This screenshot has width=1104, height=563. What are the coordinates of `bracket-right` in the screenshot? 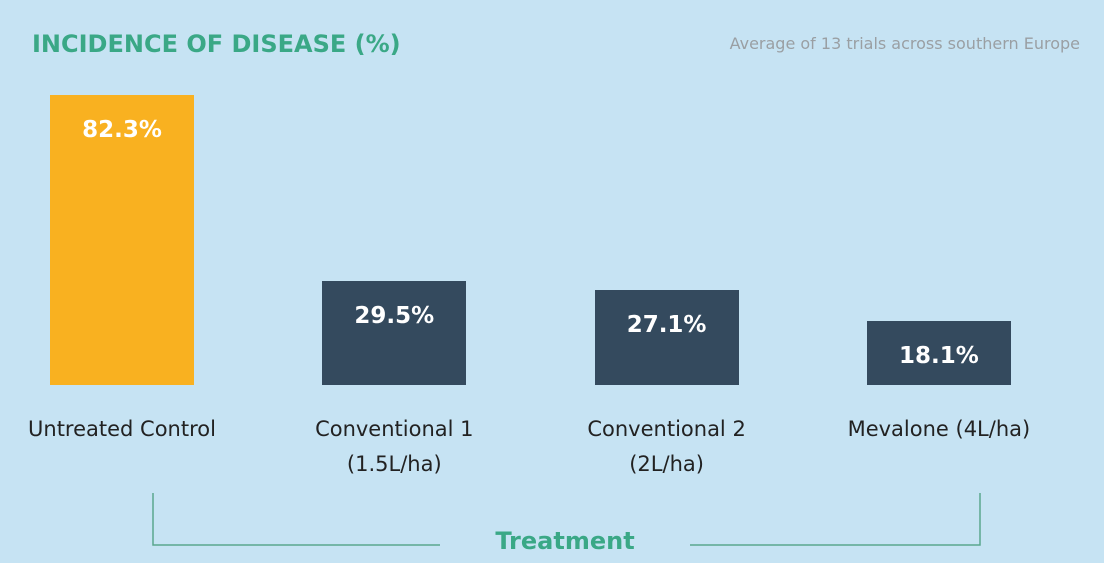 It's located at (835, 519).